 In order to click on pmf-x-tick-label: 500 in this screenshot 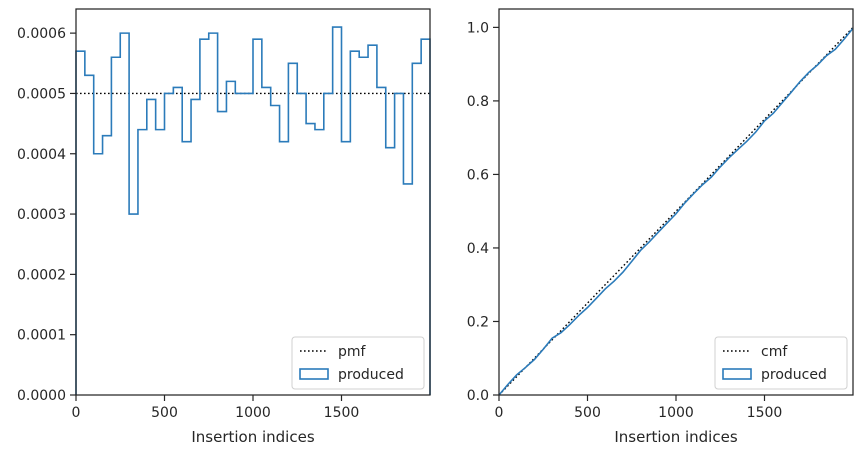, I will do `click(164, 413)`.